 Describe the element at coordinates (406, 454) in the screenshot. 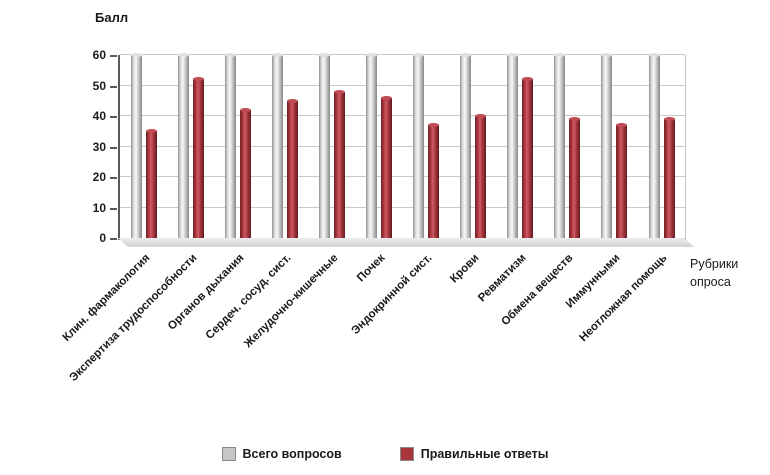

I see `legend-swatch-correct-answers` at that location.